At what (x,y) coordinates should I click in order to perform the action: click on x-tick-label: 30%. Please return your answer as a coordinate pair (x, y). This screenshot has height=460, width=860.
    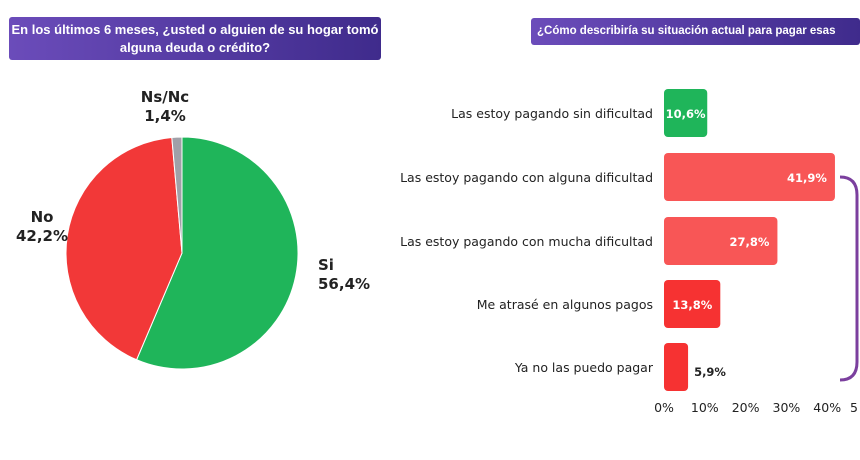
    Looking at the image, I should click on (787, 407).